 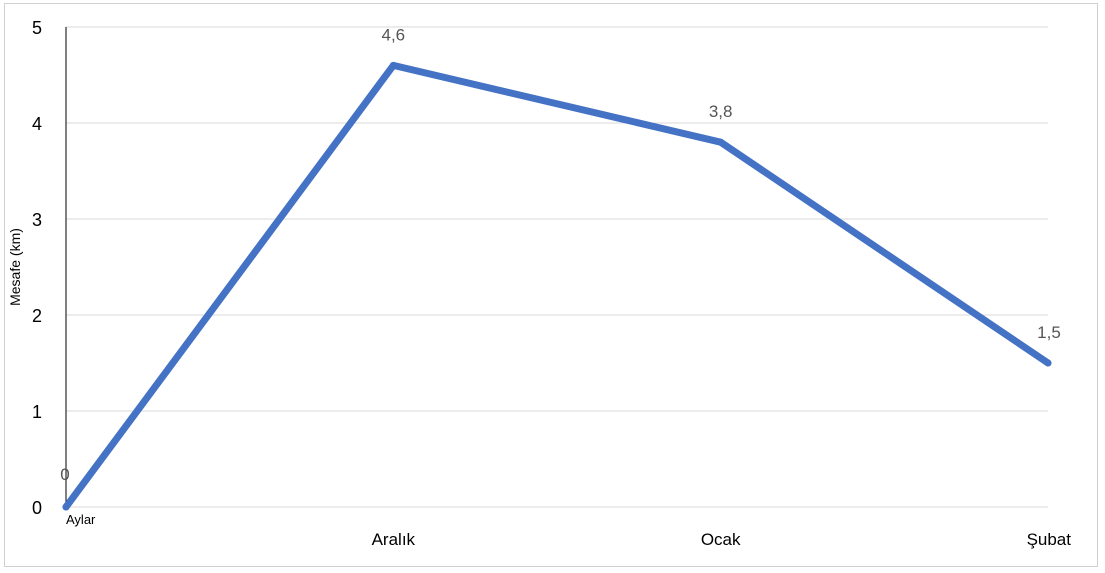 I want to click on y-tick-label: 3, so click(x=37, y=220).